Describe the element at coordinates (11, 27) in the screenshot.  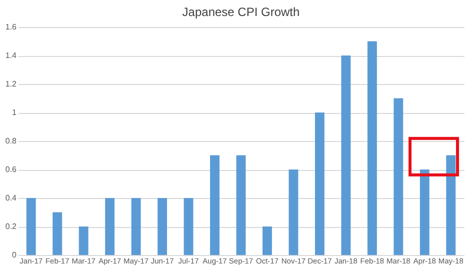
I see `y-tick-label: 1.6` at that location.